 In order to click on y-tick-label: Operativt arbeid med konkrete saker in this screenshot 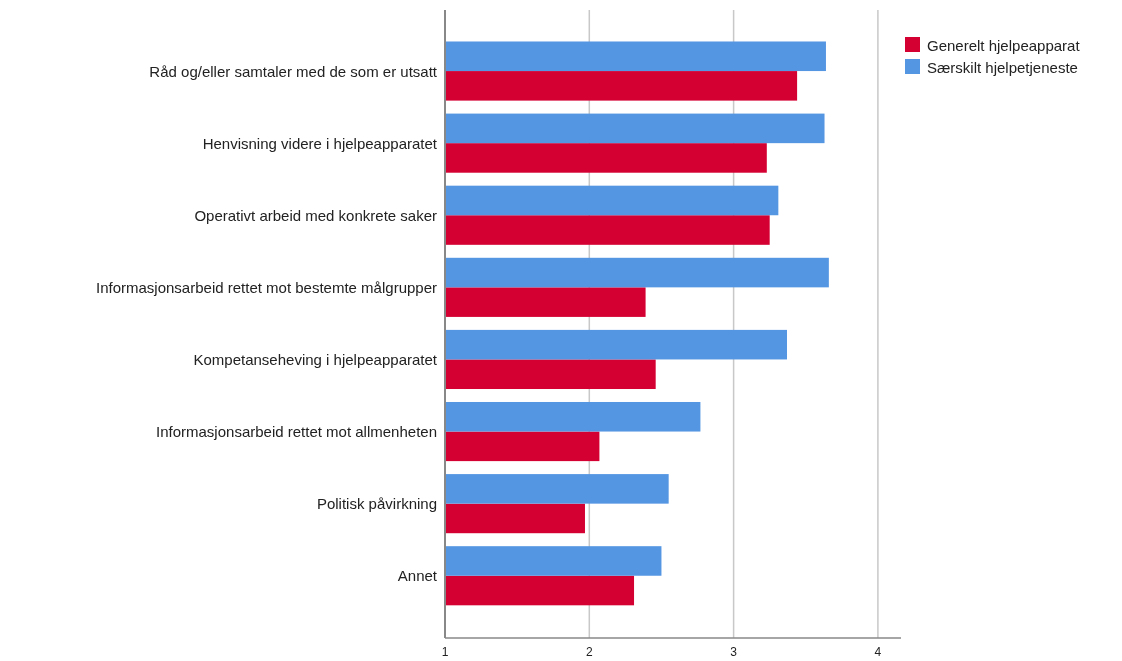, I will do `click(315, 215)`.